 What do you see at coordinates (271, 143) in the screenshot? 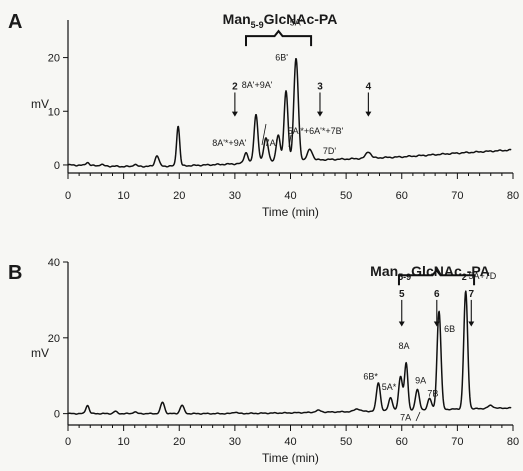
I see `peak-label: 7A'` at bounding box center [271, 143].